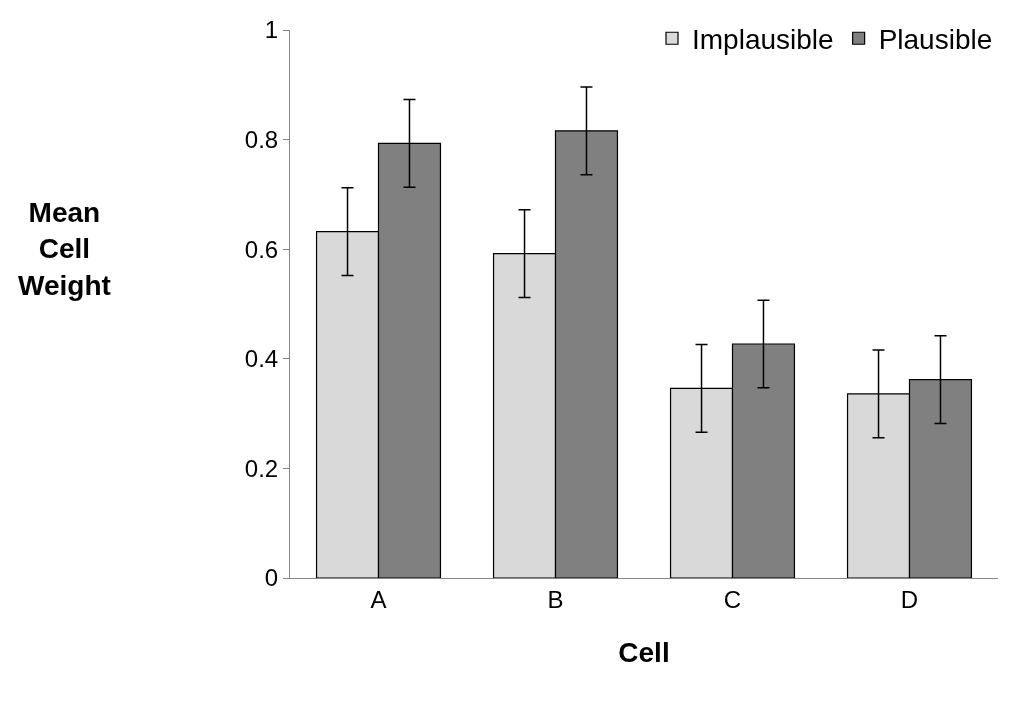  Describe the element at coordinates (64, 249) in the screenshot. I see `y-axis-title: Mean Cell Weight` at that location.